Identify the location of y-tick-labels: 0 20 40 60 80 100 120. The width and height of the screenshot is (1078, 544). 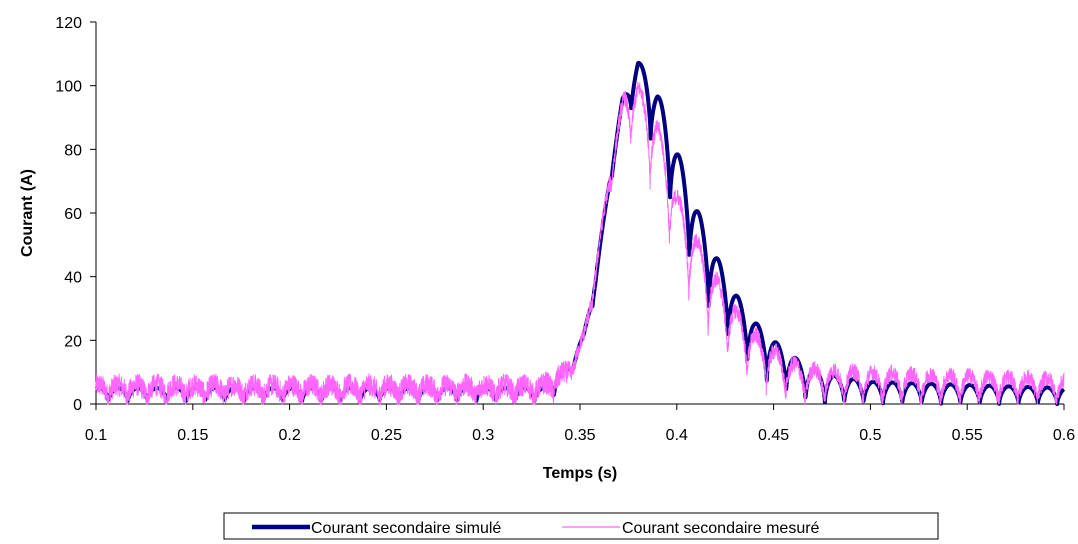
(68, 214).